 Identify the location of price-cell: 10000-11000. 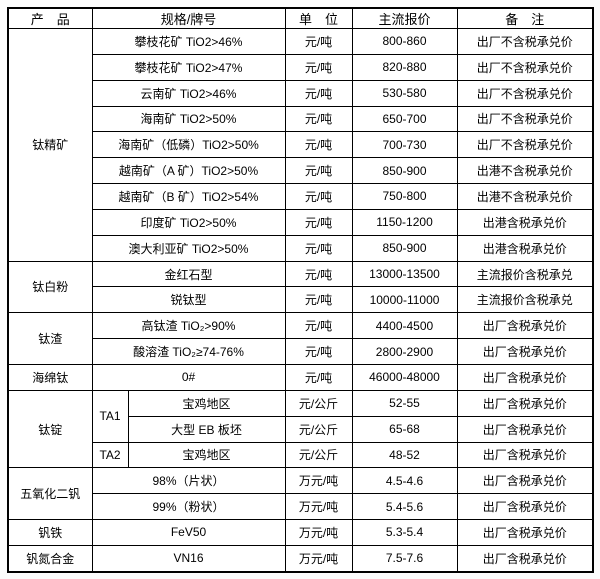
(404, 300).